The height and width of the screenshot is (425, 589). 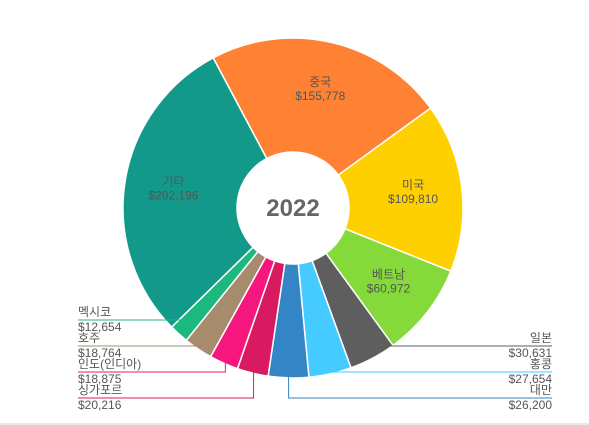 I want to click on slice-2-name-label: 베트남, so click(x=388, y=274).